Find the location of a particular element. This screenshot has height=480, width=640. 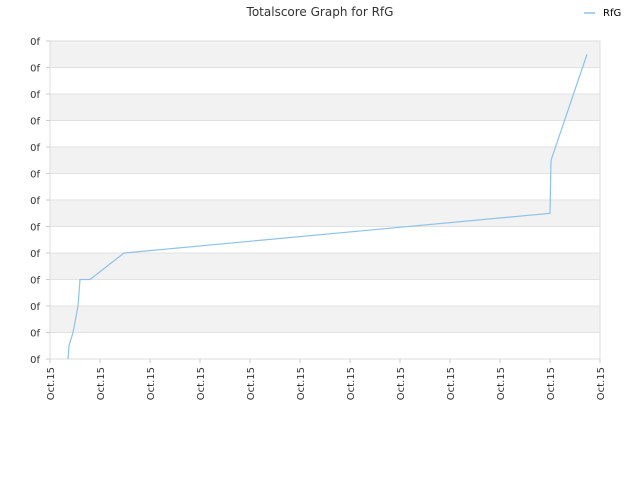

y-axis: 0f 0f 0f 0f 0f 0f 0f 0f 0f 0f 0f 0f 0f is located at coordinates (40, 201).